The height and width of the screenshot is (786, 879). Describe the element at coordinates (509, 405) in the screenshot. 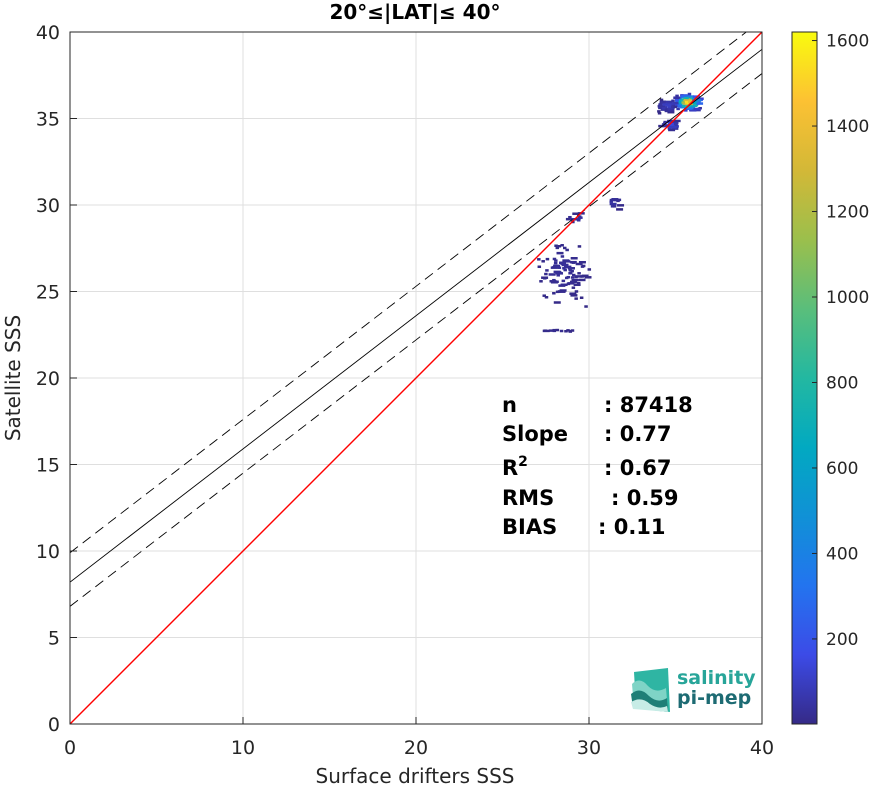

I see `stat-label: n` at that location.